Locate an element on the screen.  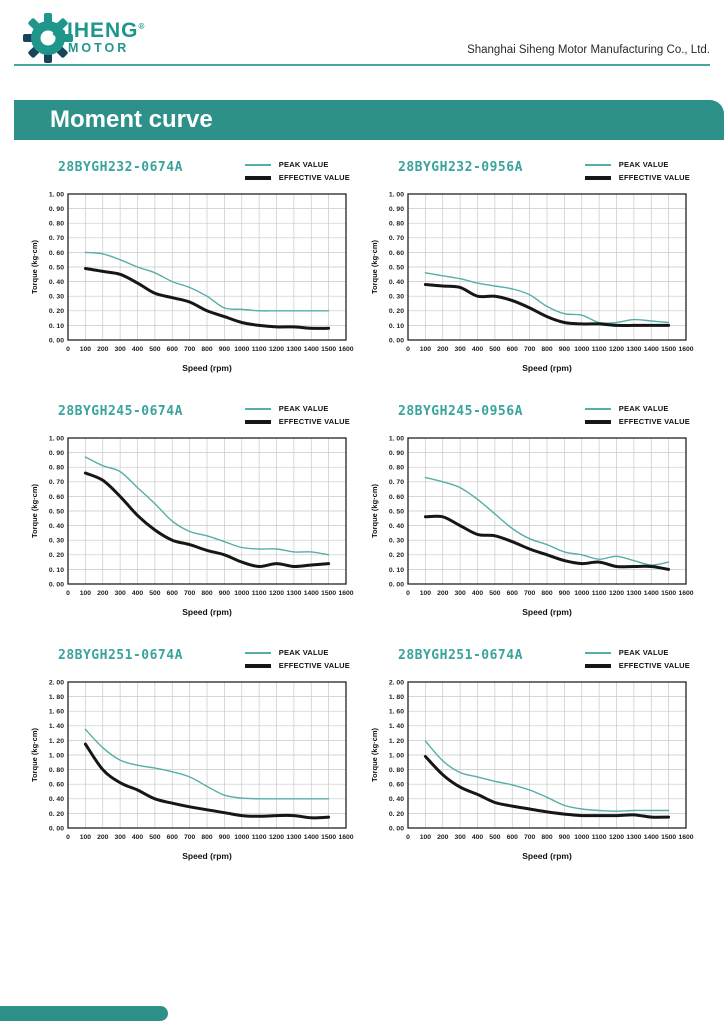
y-tick-label: 1. 40 is located at coordinates (56, 726).